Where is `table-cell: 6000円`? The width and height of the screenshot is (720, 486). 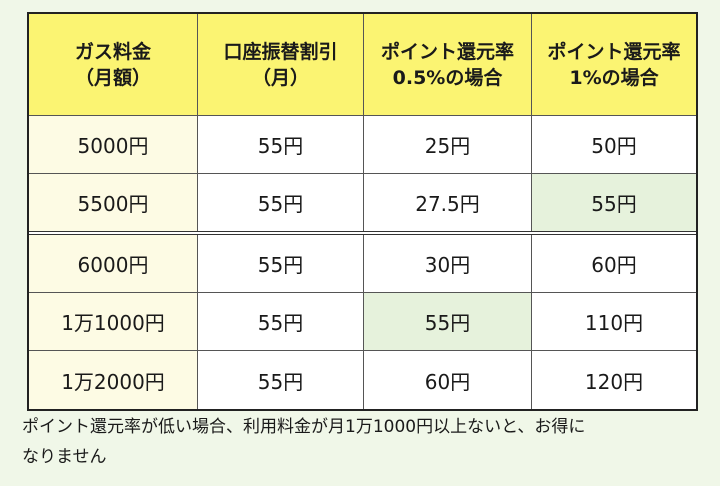
table-cell: 6000円 is located at coordinates (113, 263).